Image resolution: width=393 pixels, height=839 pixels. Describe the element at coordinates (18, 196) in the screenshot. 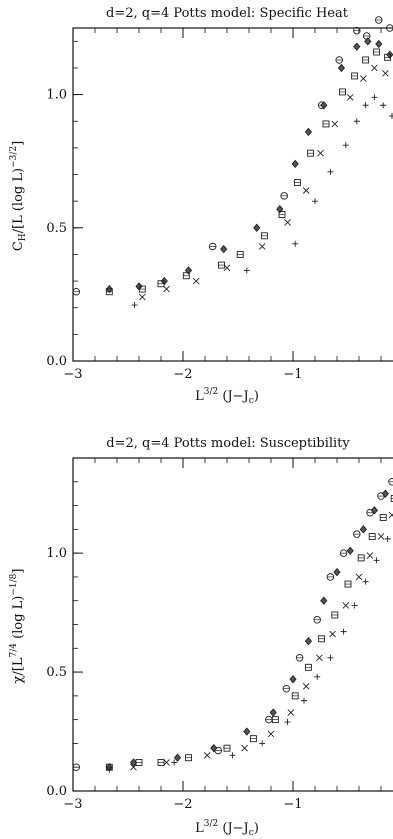

I see `y-axis-label: CH/[L (log L)−3/2]` at that location.